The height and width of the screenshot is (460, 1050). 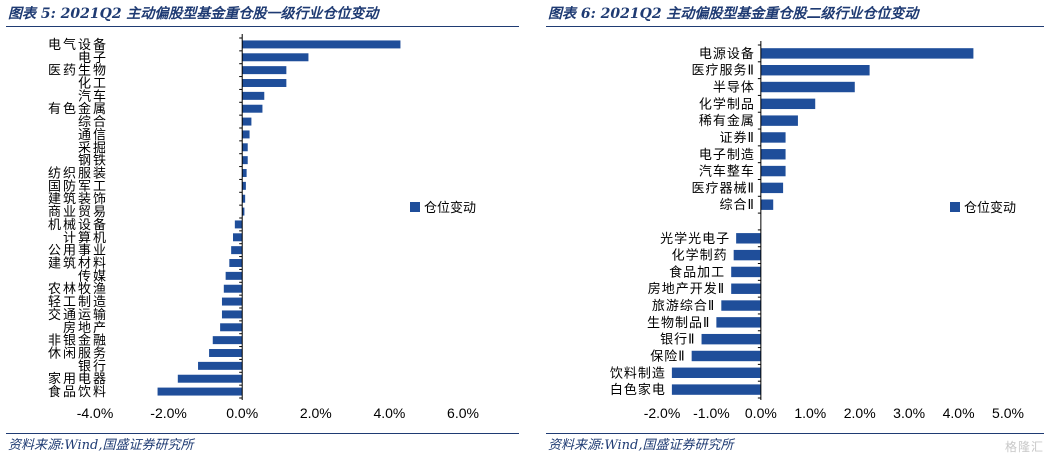 What do you see at coordinates (795, 26) in the screenshot?
I see `title-divider` at bounding box center [795, 26].